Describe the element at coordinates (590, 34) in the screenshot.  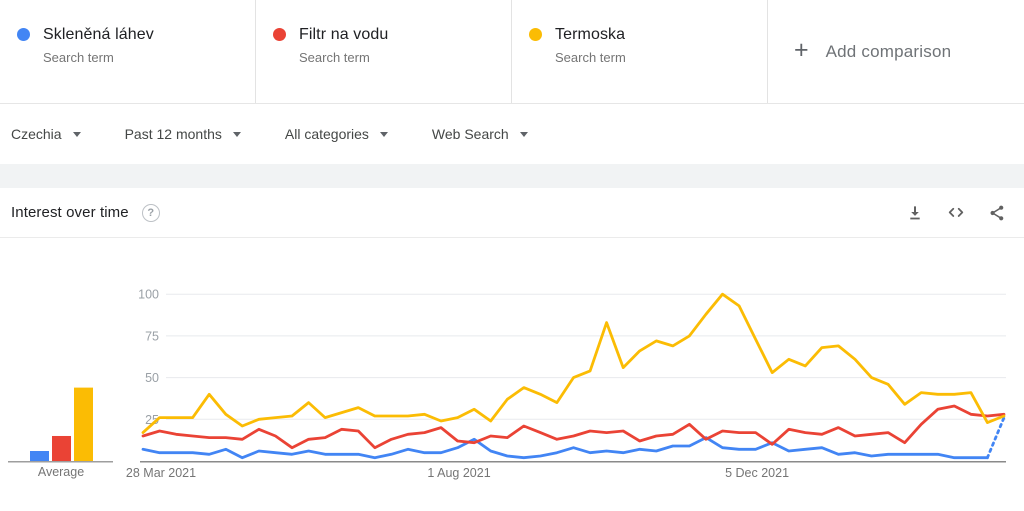
I see `term-title: Termoska` at that location.